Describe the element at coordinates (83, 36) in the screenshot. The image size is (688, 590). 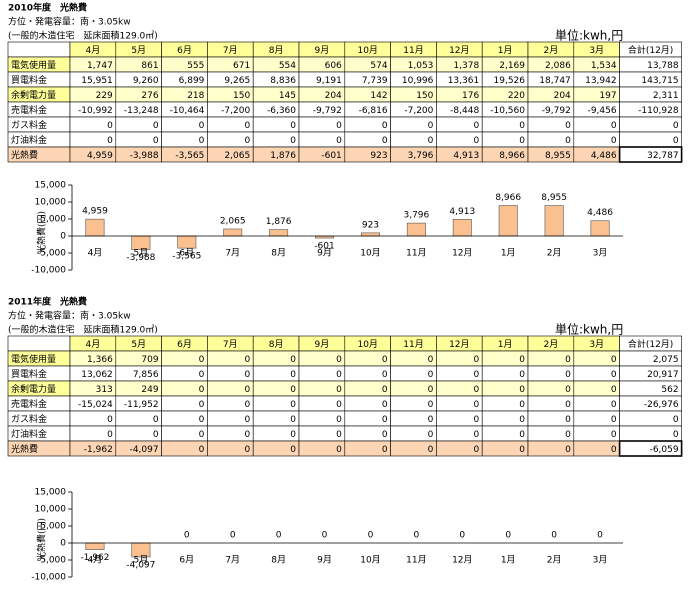
I see `house-type: (一般的木造住宅 延床面積129.0㎡)` at that location.